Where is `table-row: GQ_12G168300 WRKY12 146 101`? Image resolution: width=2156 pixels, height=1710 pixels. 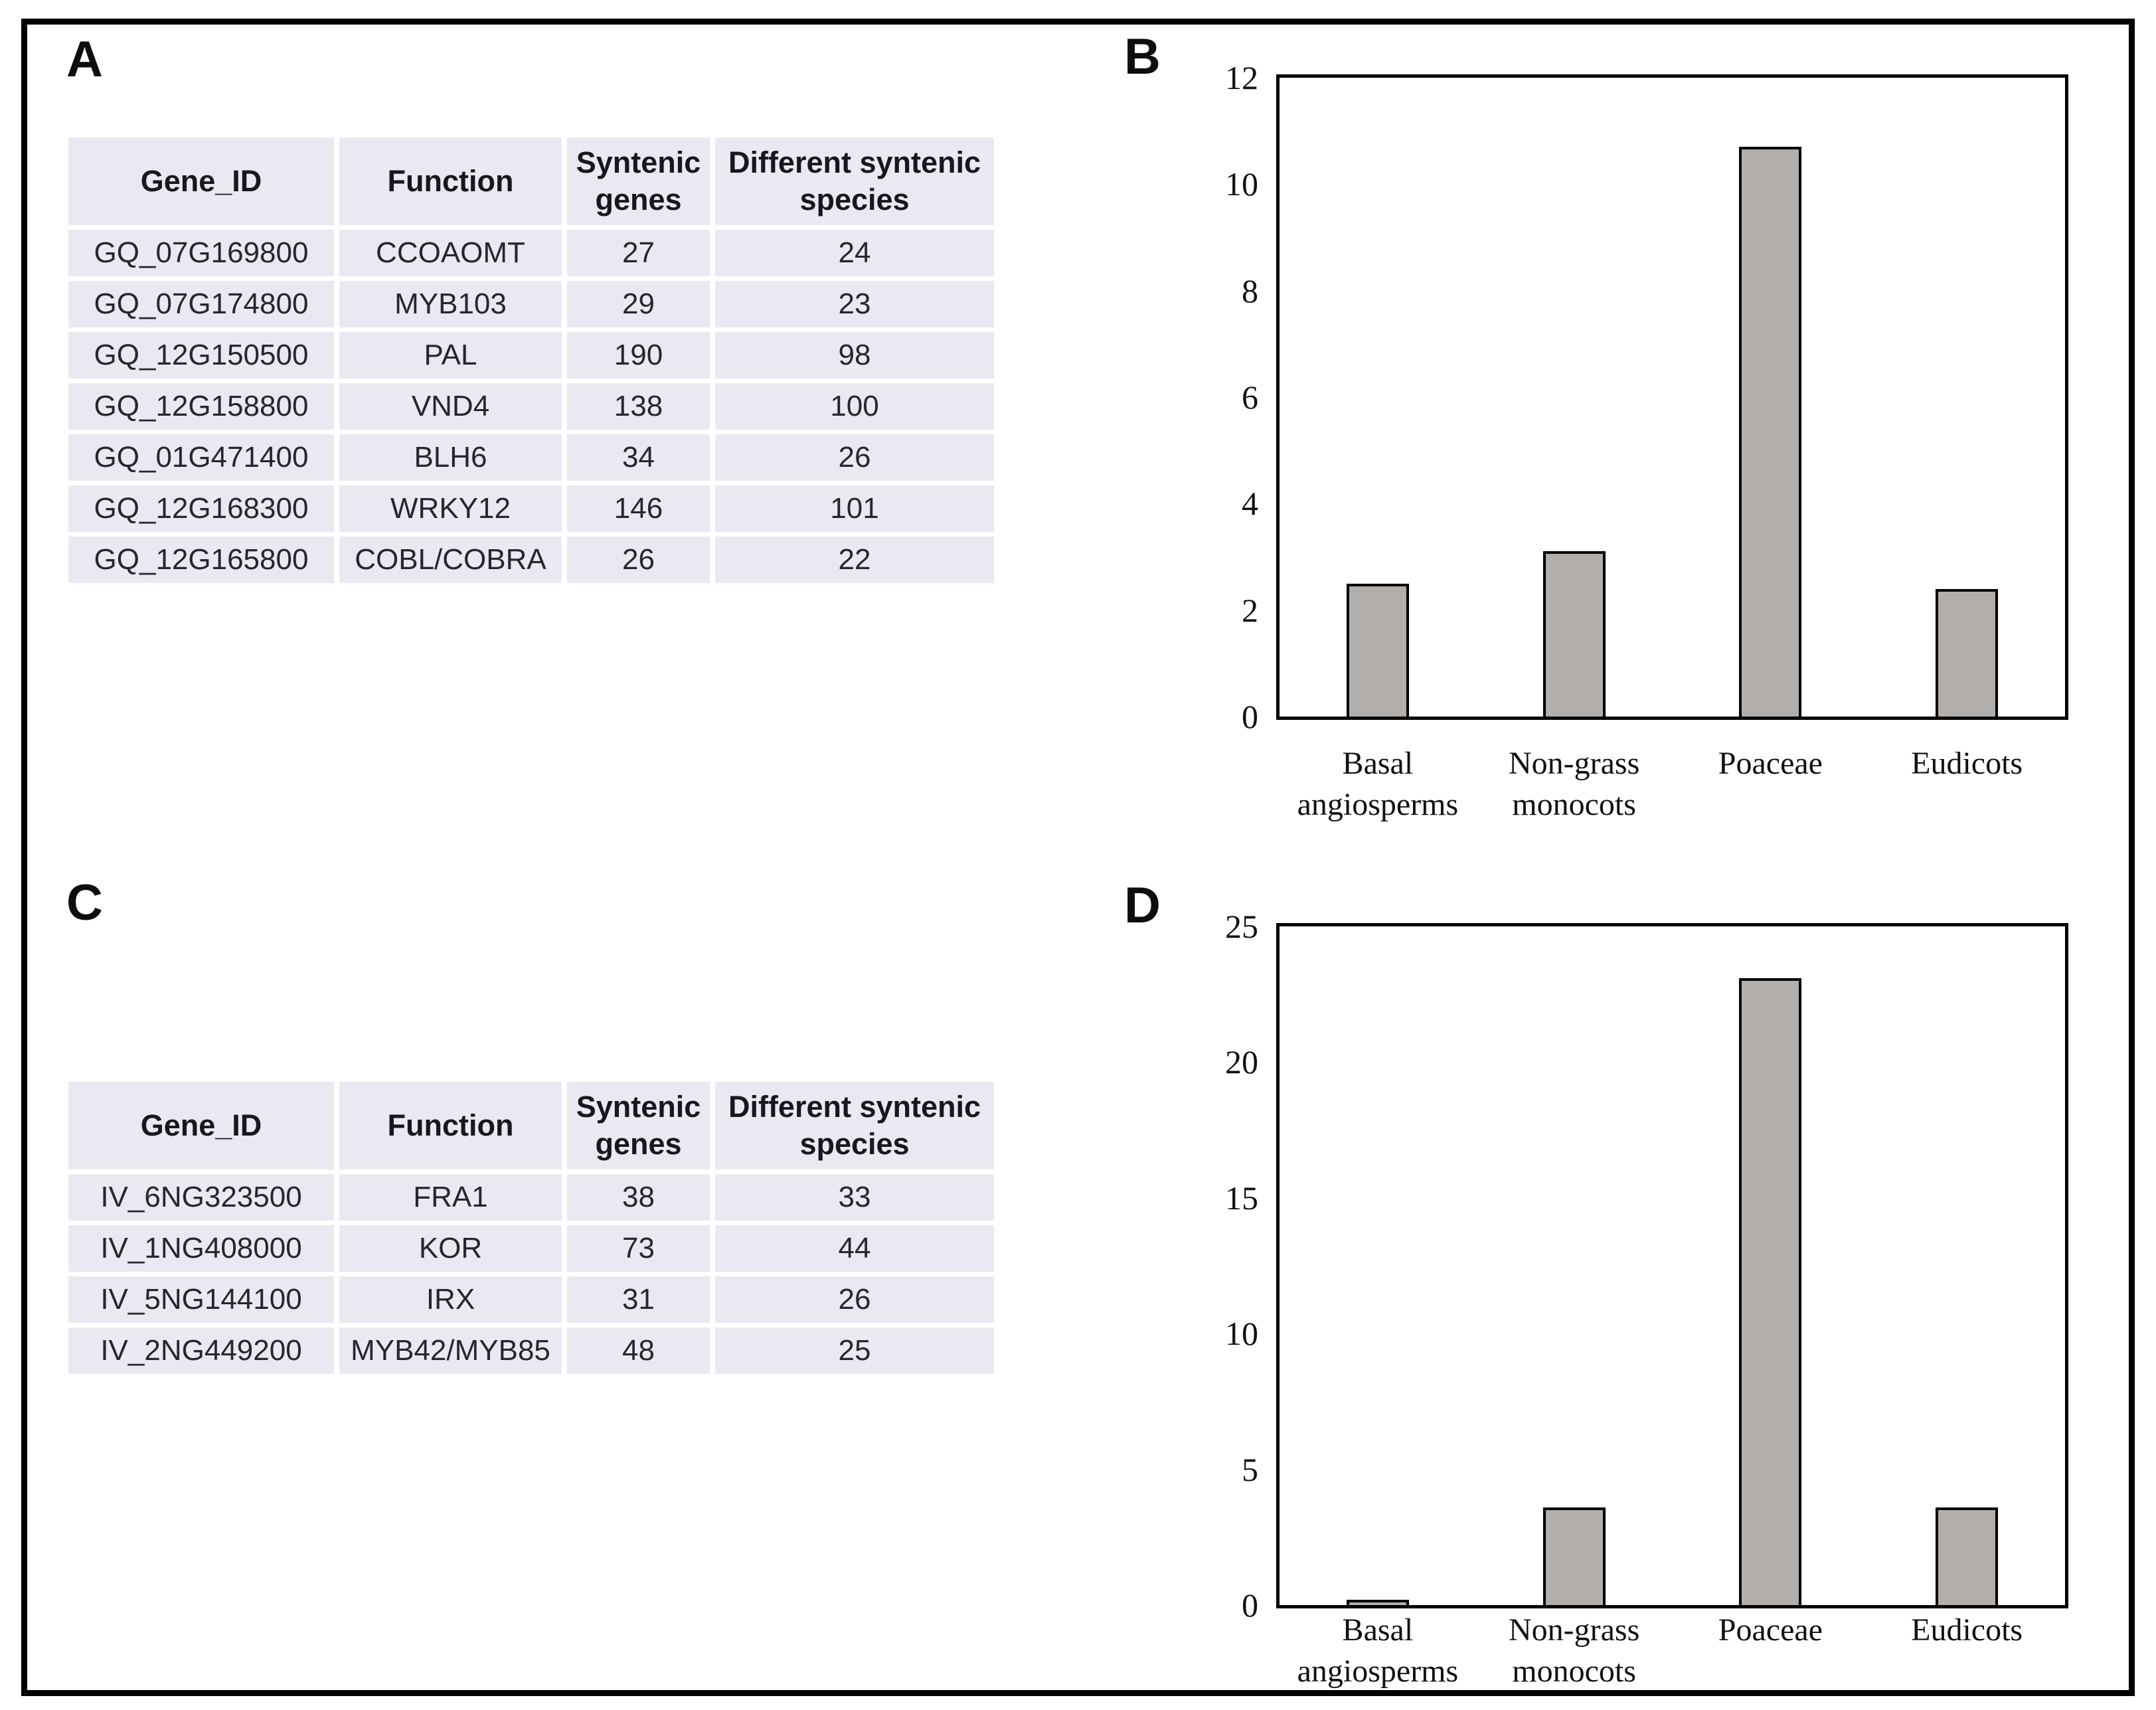
table-row: GQ_12G168300 WRKY12 146 101 is located at coordinates (531, 508).